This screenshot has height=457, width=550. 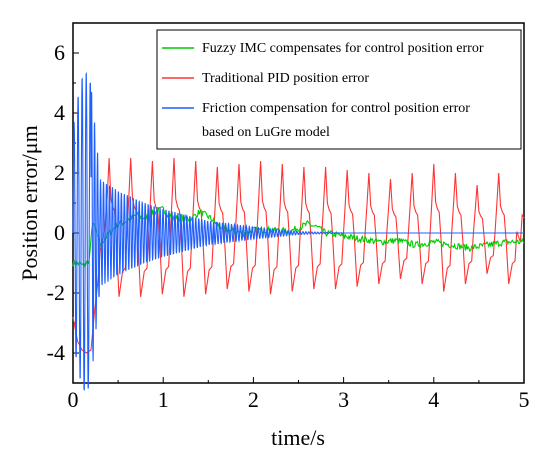 I want to click on x-tick-label: 4, so click(x=433, y=399).